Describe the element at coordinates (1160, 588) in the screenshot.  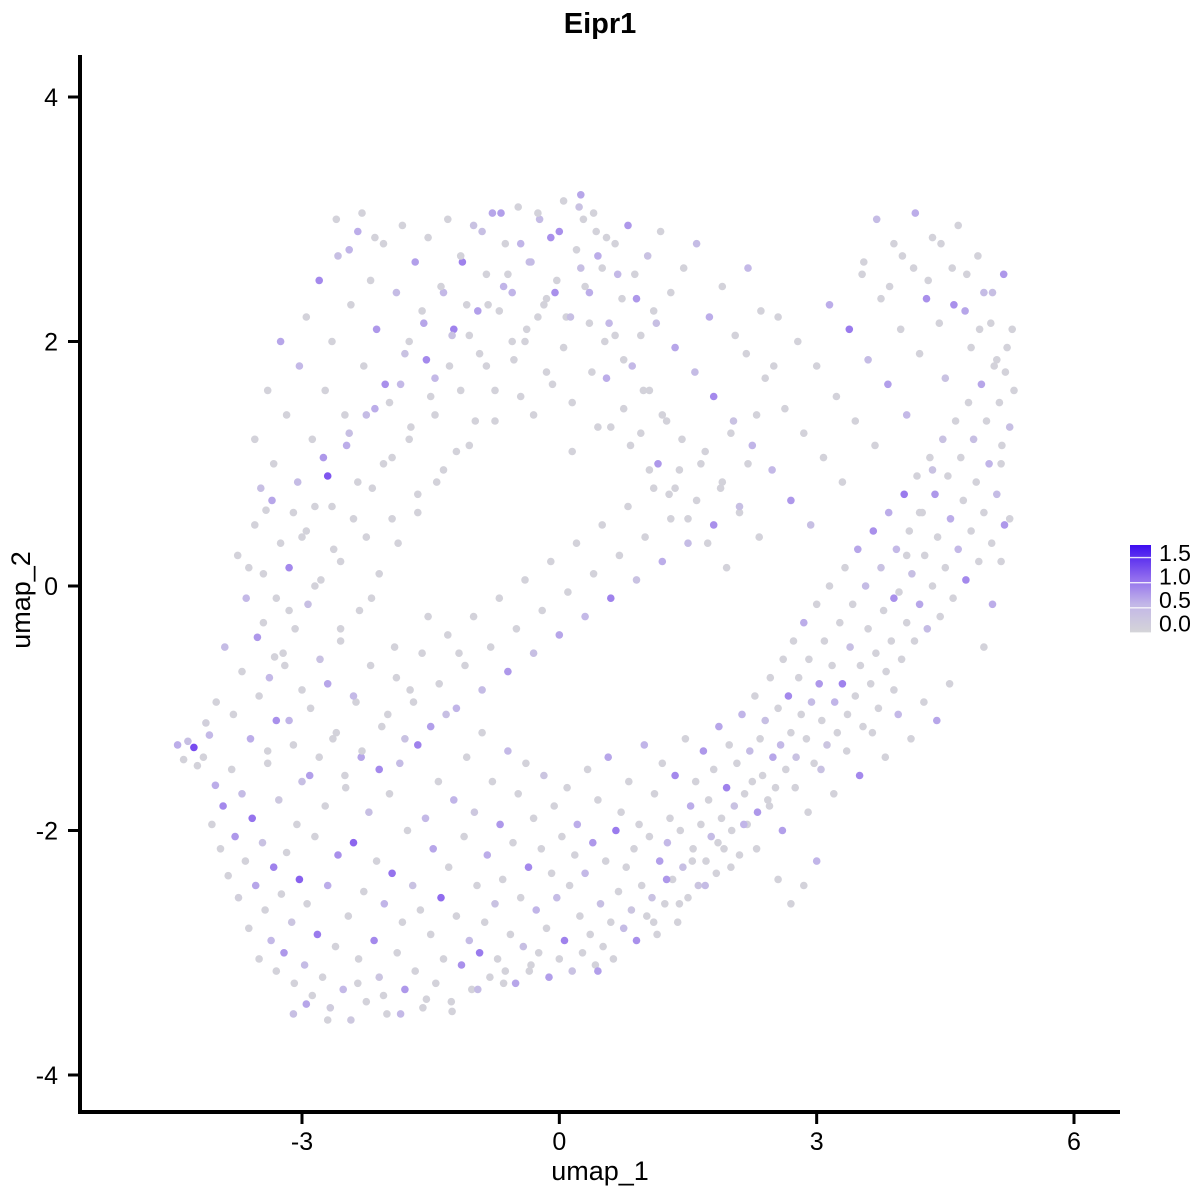
I see `legend-colorbar: 1.51.00.50.0` at that location.